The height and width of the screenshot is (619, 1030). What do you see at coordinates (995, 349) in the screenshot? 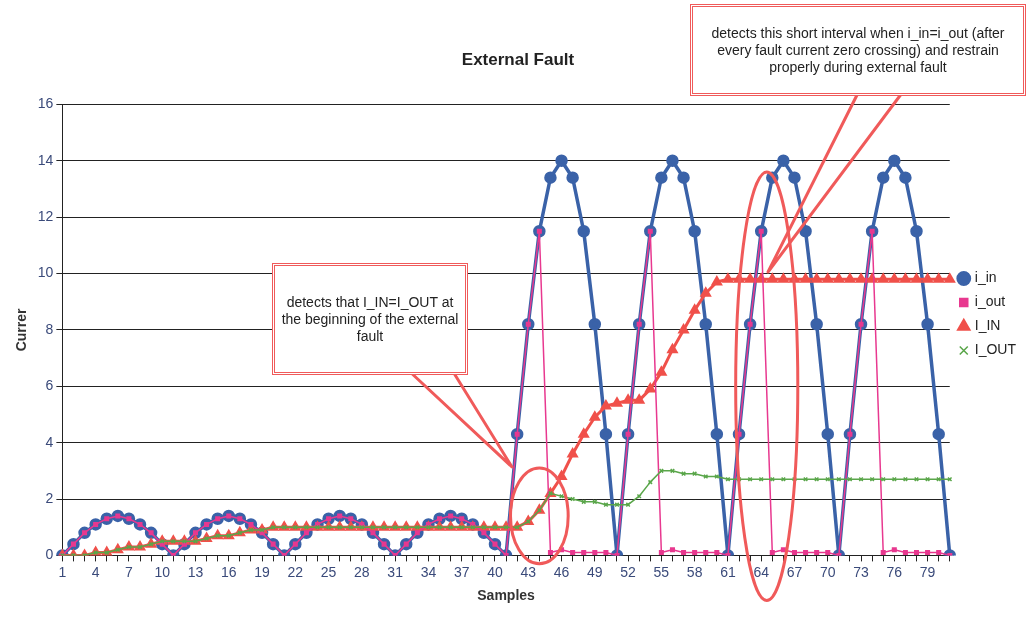
I see `legend-label: I_OUT` at bounding box center [995, 349].